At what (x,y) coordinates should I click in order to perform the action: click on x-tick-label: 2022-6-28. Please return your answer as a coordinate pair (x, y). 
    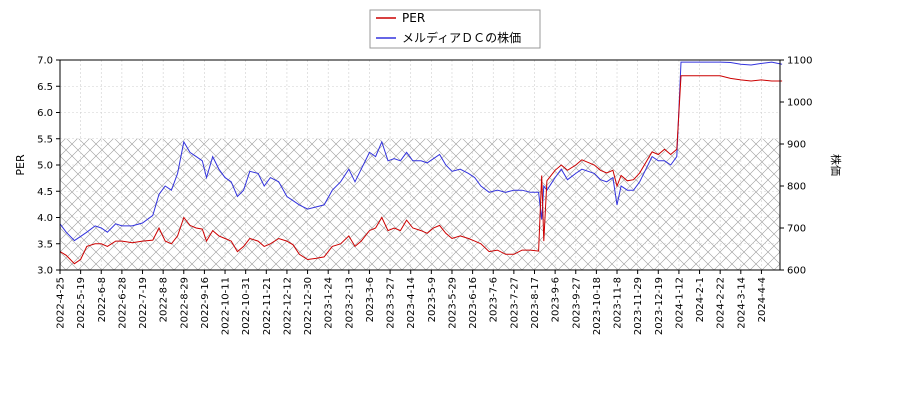
    Looking at the image, I should click on (122, 303).